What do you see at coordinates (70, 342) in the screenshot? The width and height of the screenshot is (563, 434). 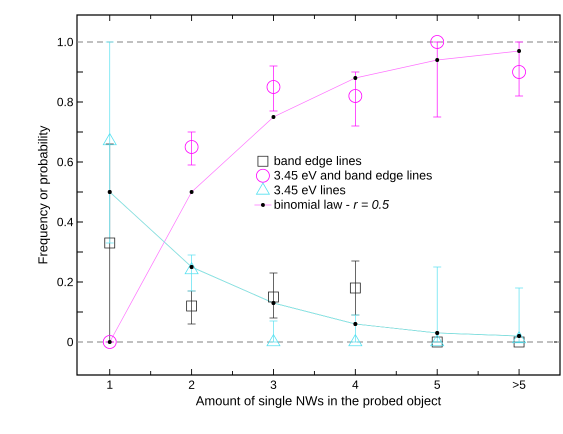 I see `y-tick-label: 0` at bounding box center [70, 342].